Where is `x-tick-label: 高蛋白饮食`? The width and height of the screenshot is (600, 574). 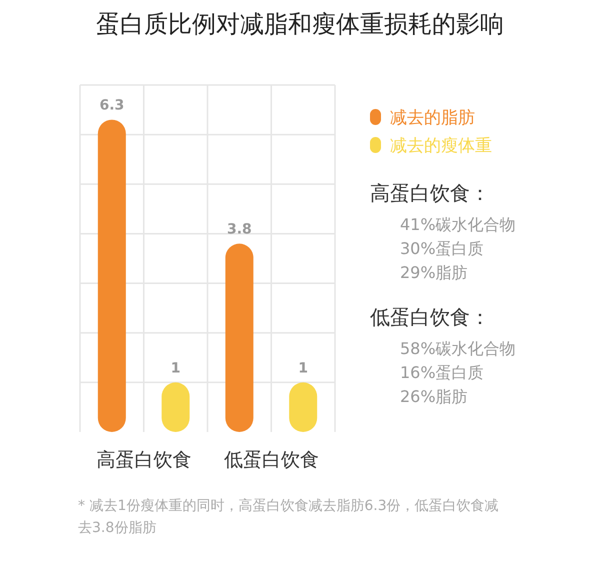
x-tick-label: 高蛋白饮食 is located at coordinates (144, 460).